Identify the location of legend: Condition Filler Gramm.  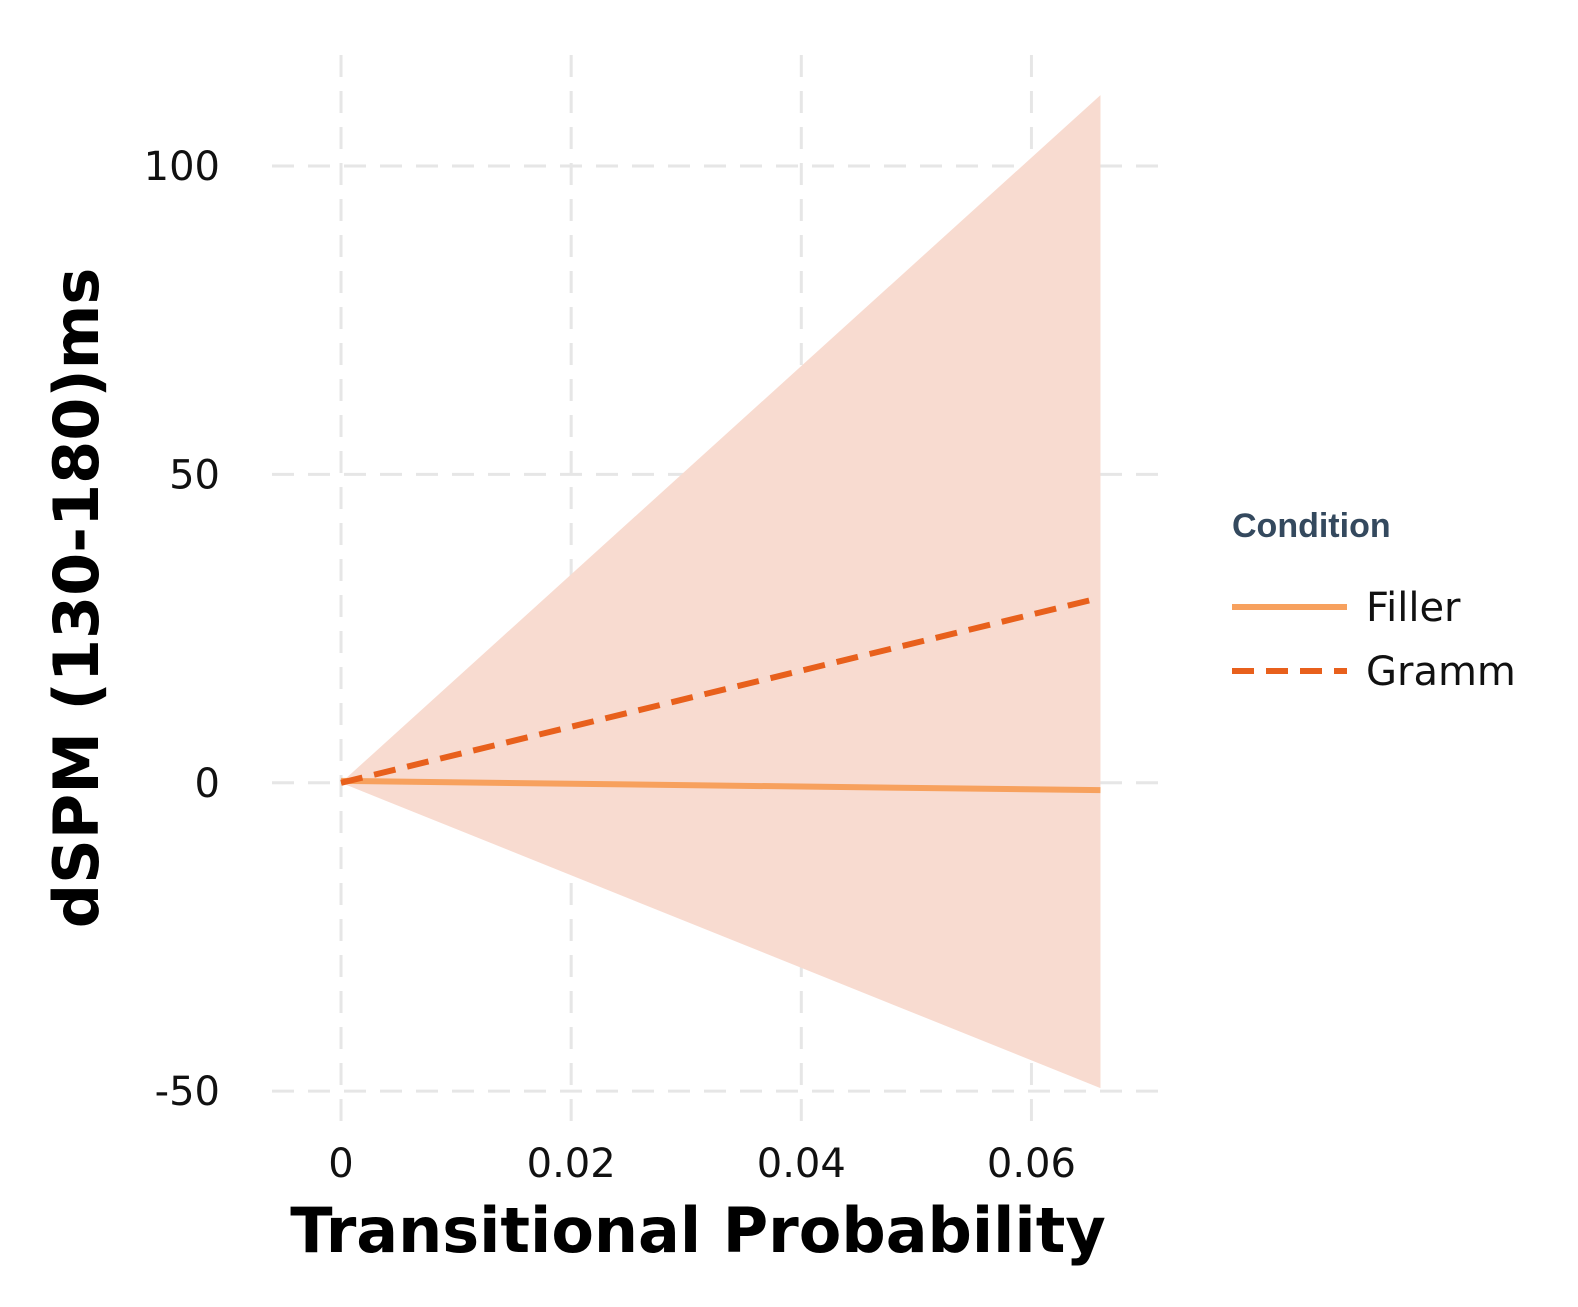
(1374, 601).